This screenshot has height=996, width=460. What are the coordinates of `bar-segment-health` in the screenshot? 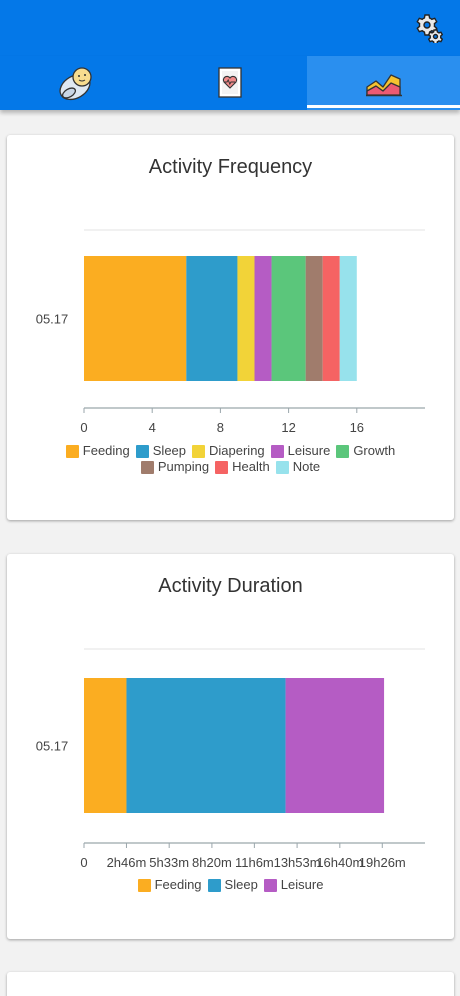 It's located at (331, 318).